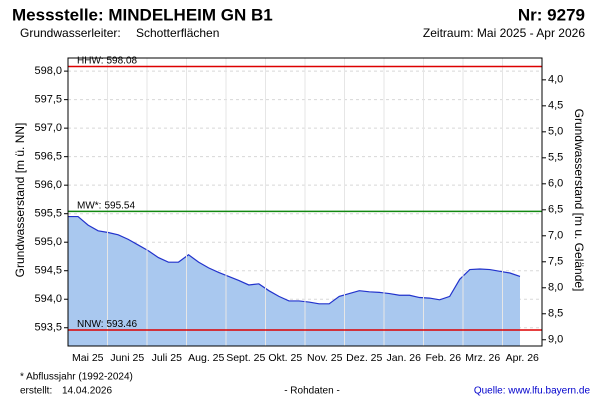  I want to click on x-tick-label: Feb. 26, so click(443, 358).